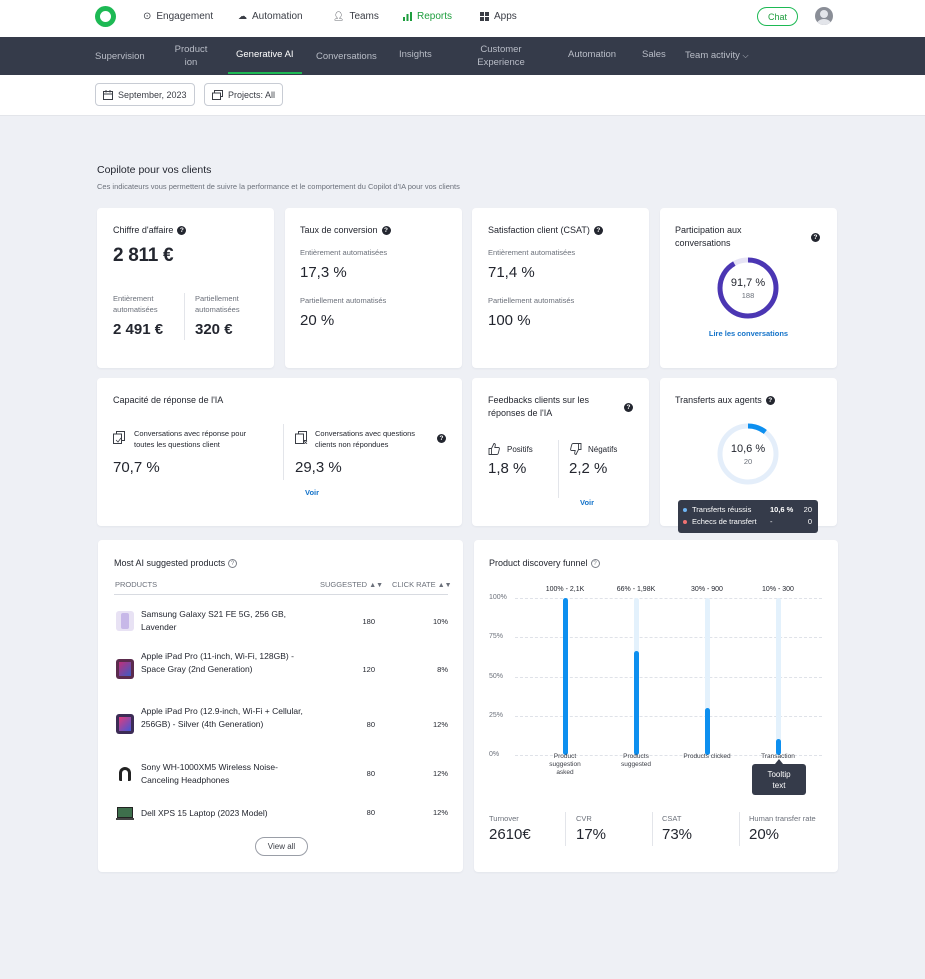 This screenshot has height=979, width=925. I want to click on capacity-see-link: Voir, so click(312, 492).